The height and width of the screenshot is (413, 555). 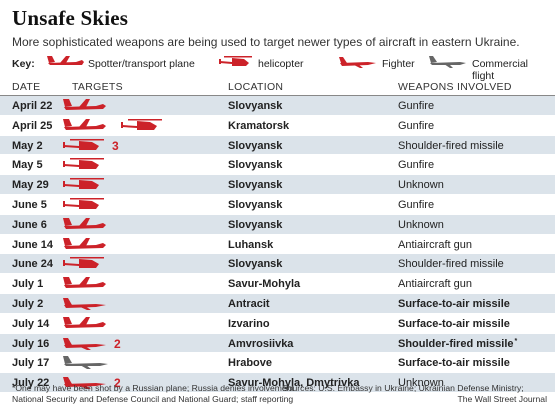 What do you see at coordinates (281, 64) in the screenshot?
I see `key-item-helicopter: helicopter` at bounding box center [281, 64].